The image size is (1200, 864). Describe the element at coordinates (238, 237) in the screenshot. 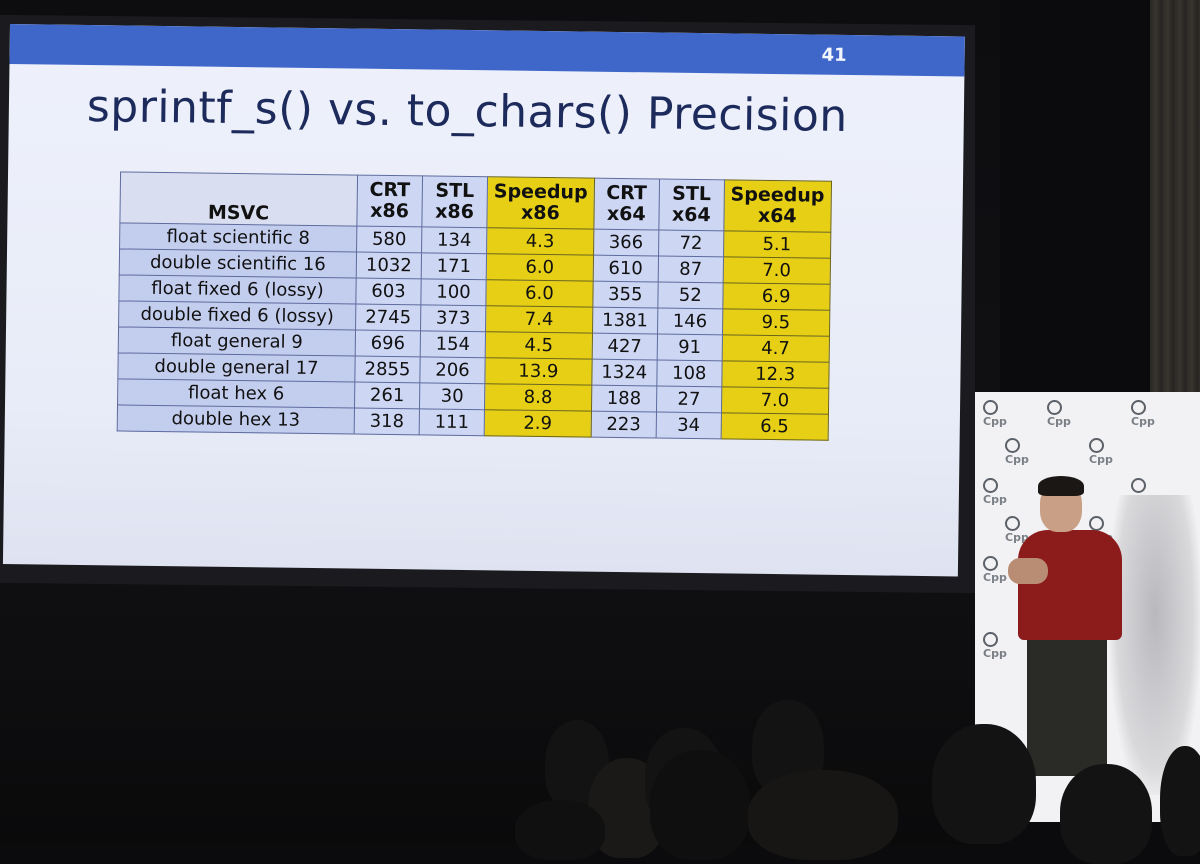

I see `row-label: float scientific 8` at that location.